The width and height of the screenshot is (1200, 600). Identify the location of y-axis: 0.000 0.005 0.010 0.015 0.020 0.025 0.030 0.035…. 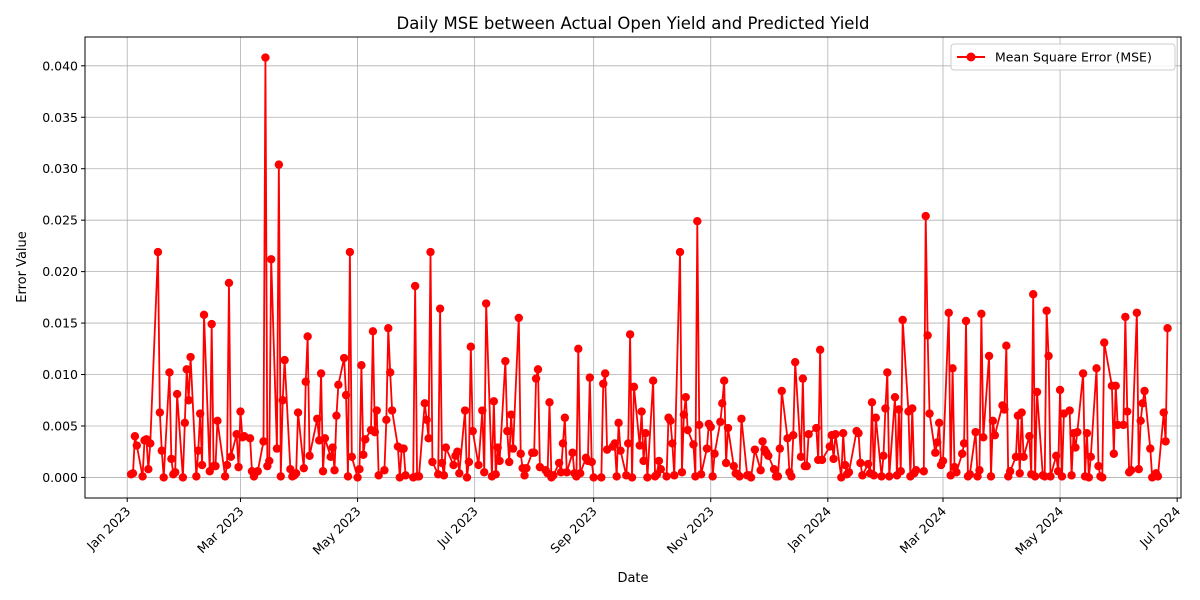
(63, 271).